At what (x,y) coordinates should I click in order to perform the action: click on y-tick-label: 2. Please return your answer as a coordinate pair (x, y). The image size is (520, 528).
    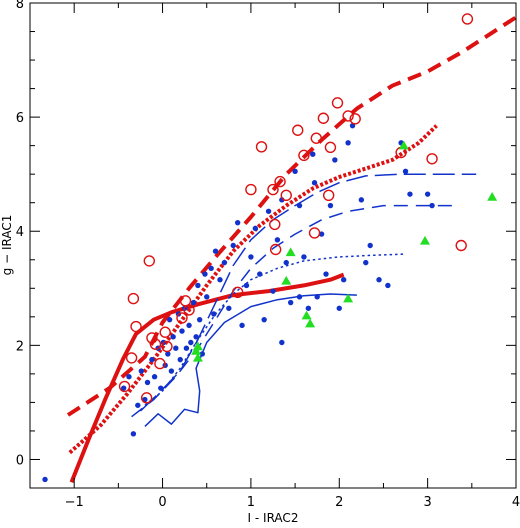
    Looking at the image, I should click on (20, 346).